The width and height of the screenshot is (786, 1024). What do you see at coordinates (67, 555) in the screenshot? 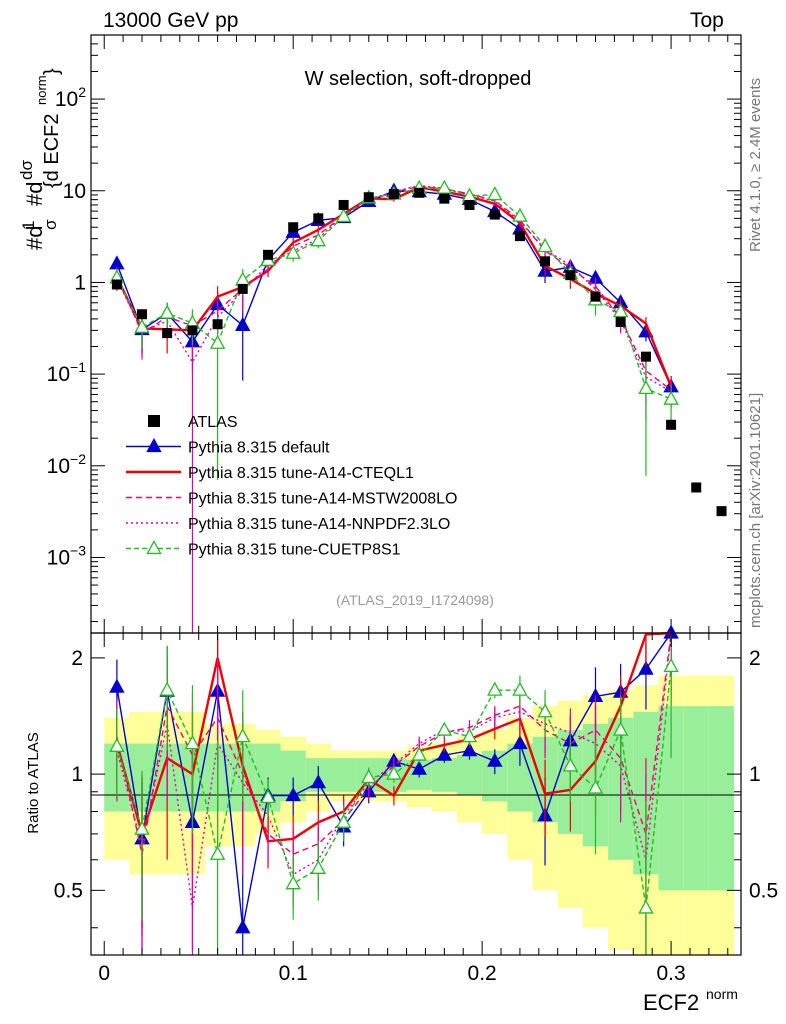
I see `y-tick-label: 10⁻³` at bounding box center [67, 555].